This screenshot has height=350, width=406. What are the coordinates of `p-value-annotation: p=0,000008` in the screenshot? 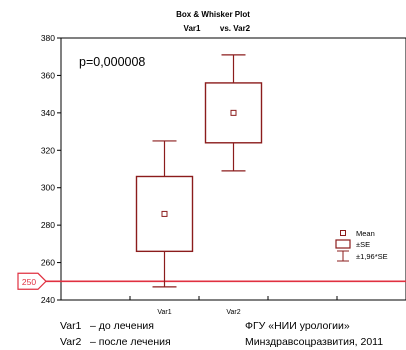 It's located at (112, 62).